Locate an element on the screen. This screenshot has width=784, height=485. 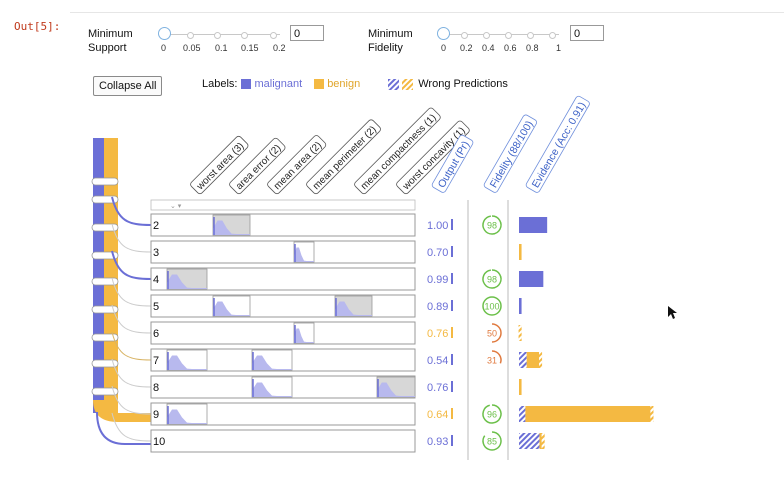
support-tick: 0.15 is located at coordinates (250, 48).